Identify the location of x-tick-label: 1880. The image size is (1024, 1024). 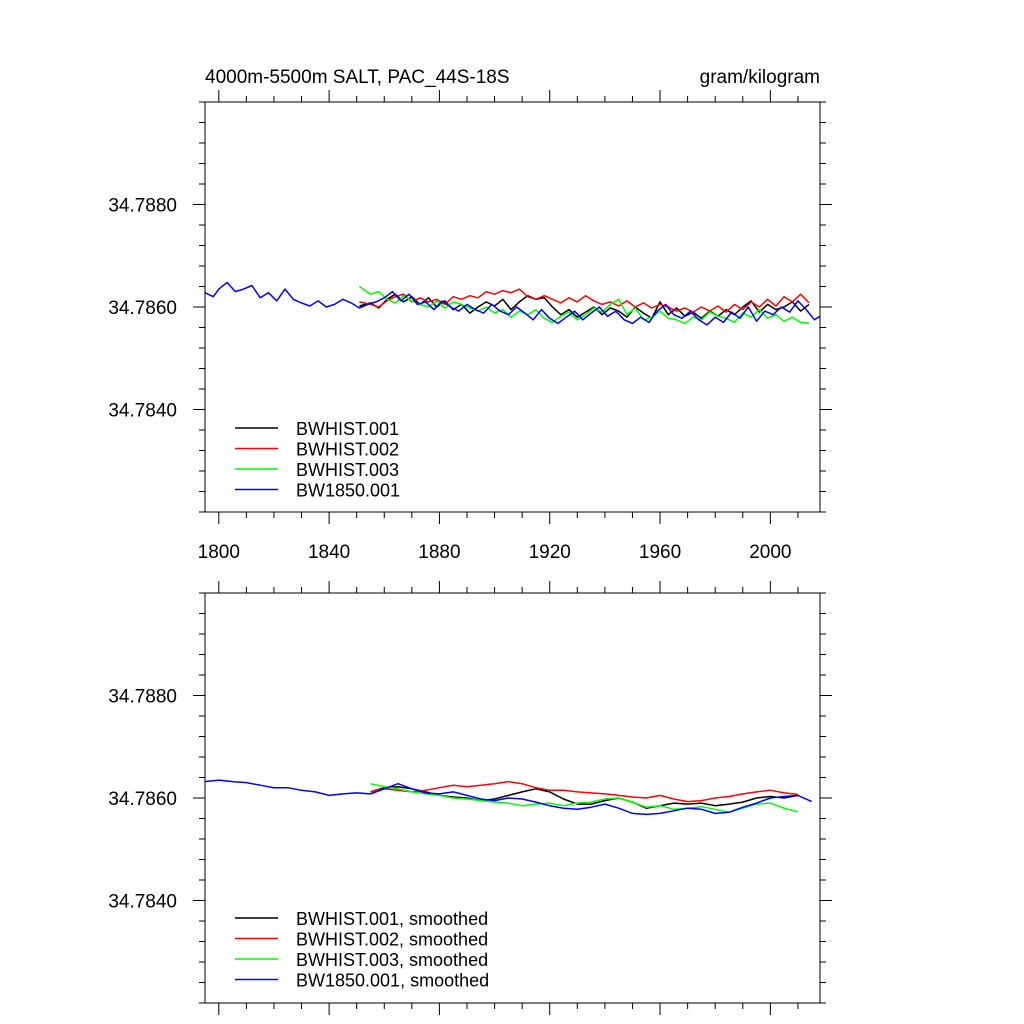
(439, 552).